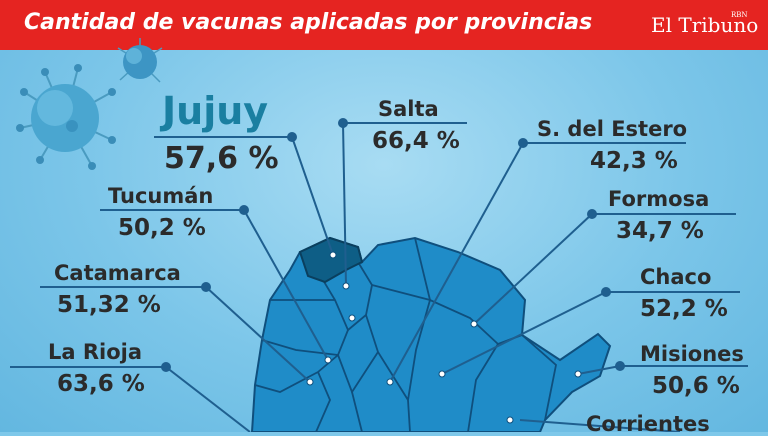 The image size is (768, 436). What do you see at coordinates (659, 199) in the screenshot?
I see `label-formosa-name: Formosa` at bounding box center [659, 199].